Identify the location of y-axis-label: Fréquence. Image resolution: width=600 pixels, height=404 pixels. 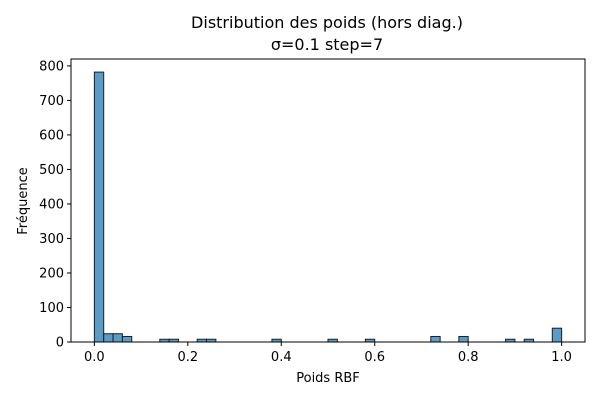
(23, 200).